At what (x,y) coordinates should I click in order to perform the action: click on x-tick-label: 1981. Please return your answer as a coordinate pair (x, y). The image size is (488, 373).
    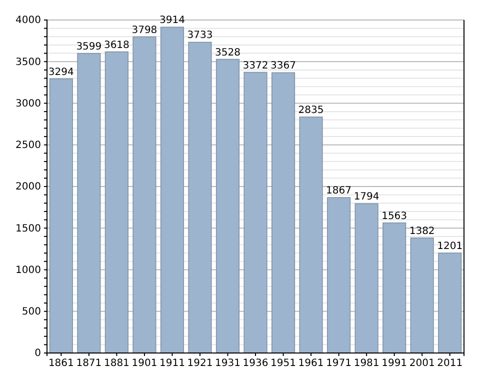
    Looking at the image, I should click on (367, 364).